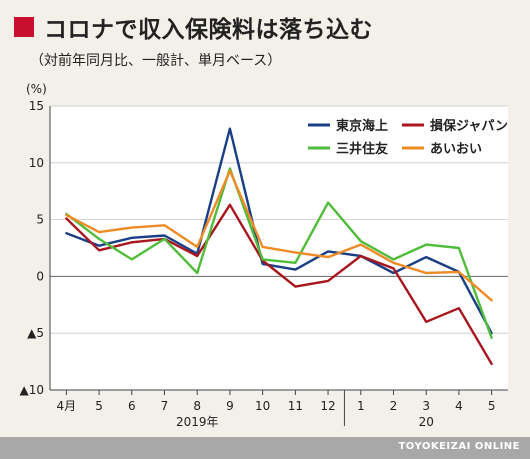 The image size is (530, 459). Describe the element at coordinates (295, 406) in the screenshot. I see `x-tick-label: 11` at that location.